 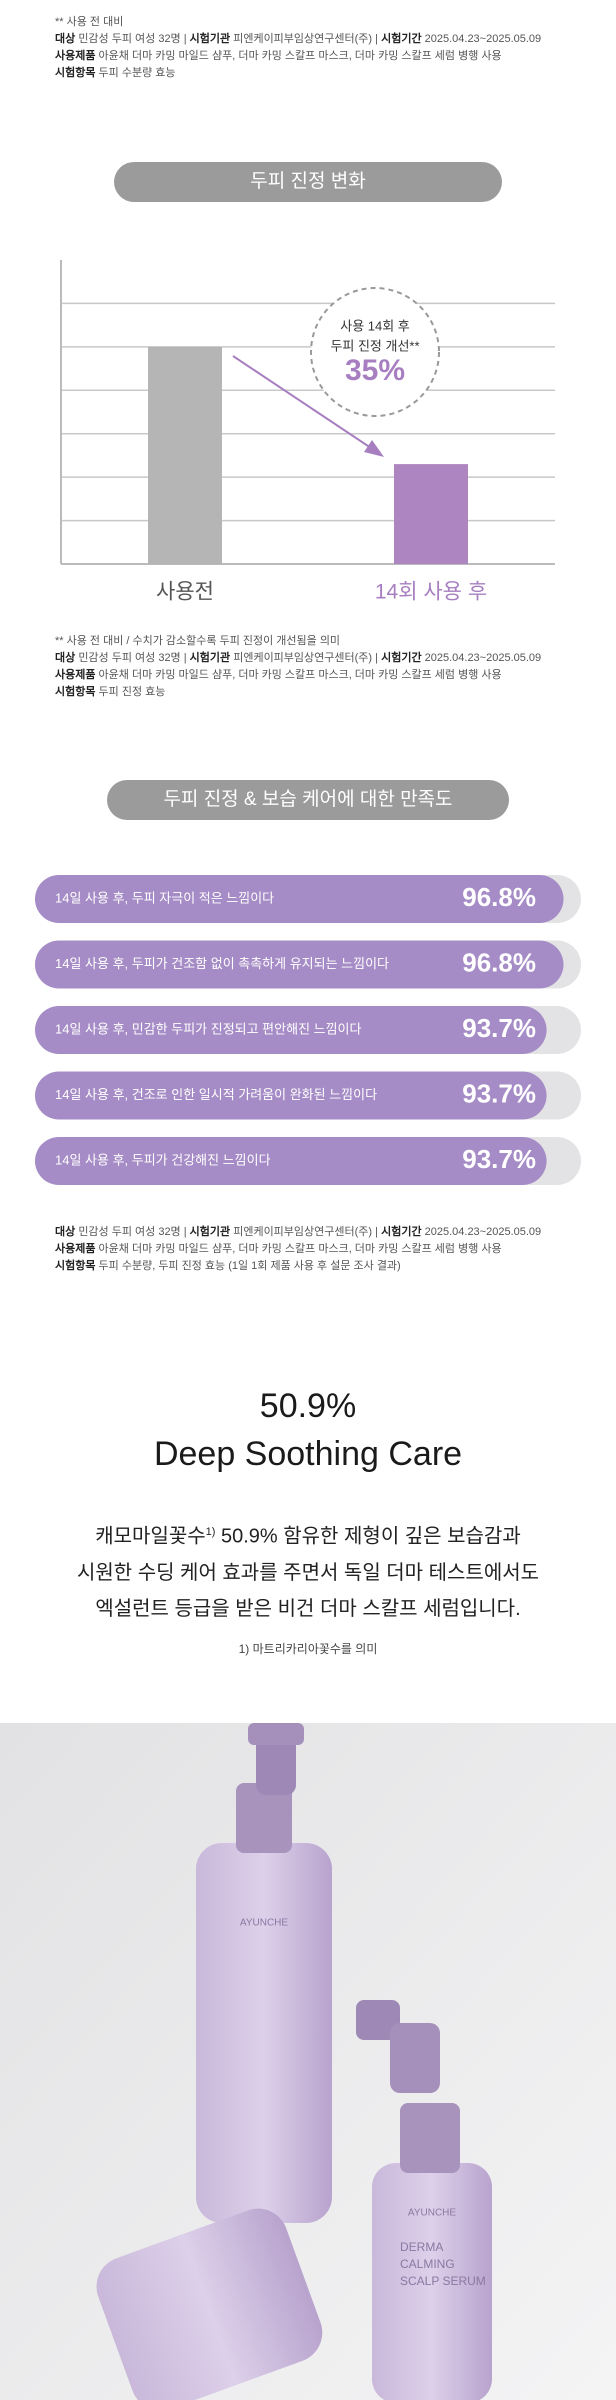 I want to click on body-text: 엑설런트 등급을 받은 비건 더마 스칼프 세럼입니다., so click(x=308, y=1608).